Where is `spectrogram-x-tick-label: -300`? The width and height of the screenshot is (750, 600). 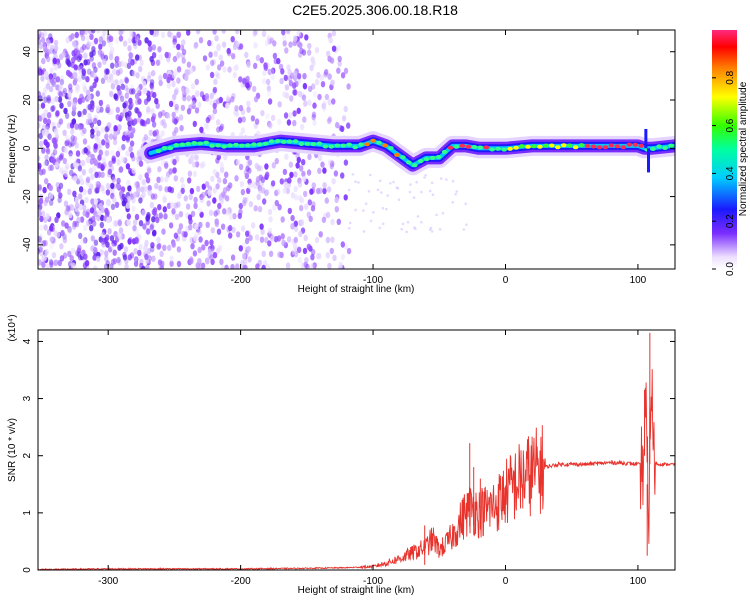 spectrogram-x-tick-label: -300 is located at coordinates (108, 280).